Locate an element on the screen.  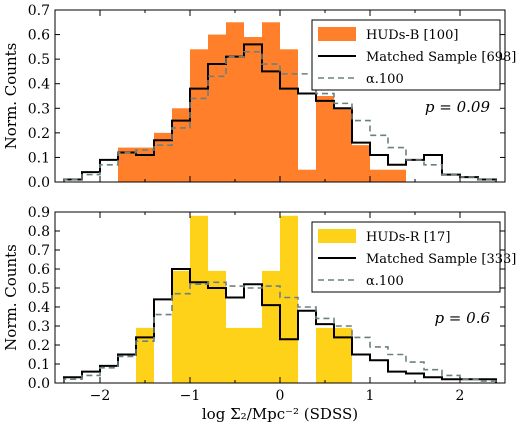
legend-entry: HUDs-B [100] is located at coordinates (412, 35).